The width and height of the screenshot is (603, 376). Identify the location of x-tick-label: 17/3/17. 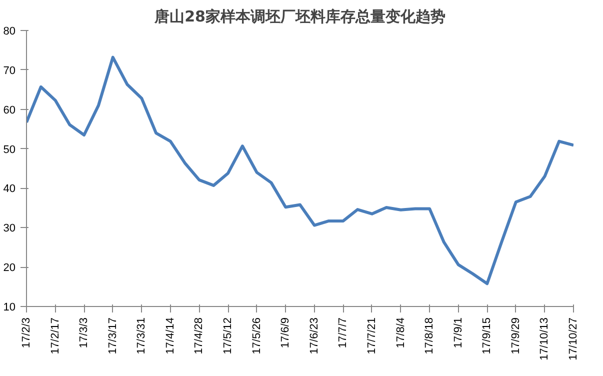
(112, 336).